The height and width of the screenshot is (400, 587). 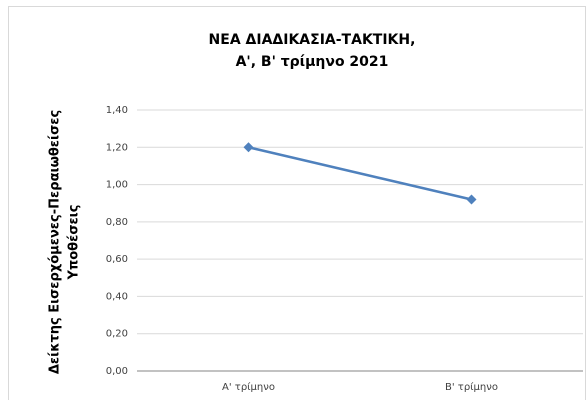 What do you see at coordinates (117, 222) in the screenshot?
I see `y-tick-label: 0,80` at bounding box center [117, 222].